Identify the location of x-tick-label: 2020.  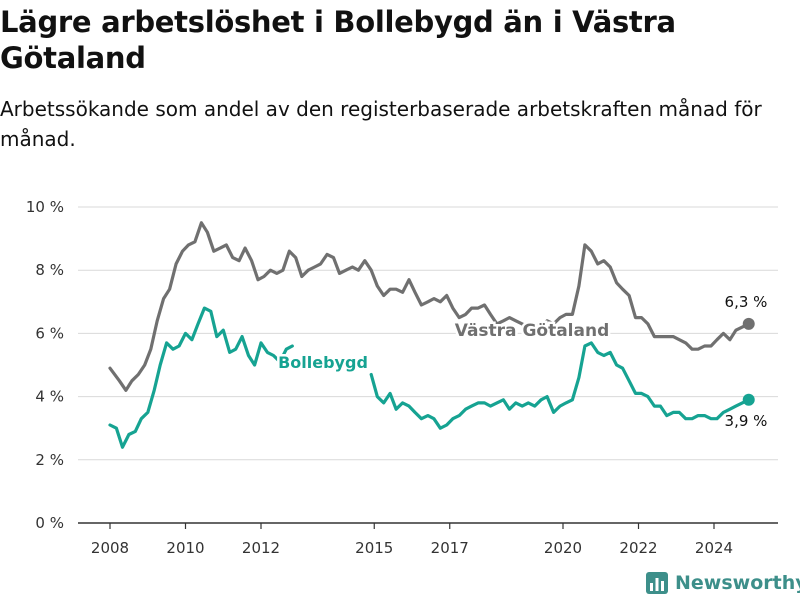
(563, 548).